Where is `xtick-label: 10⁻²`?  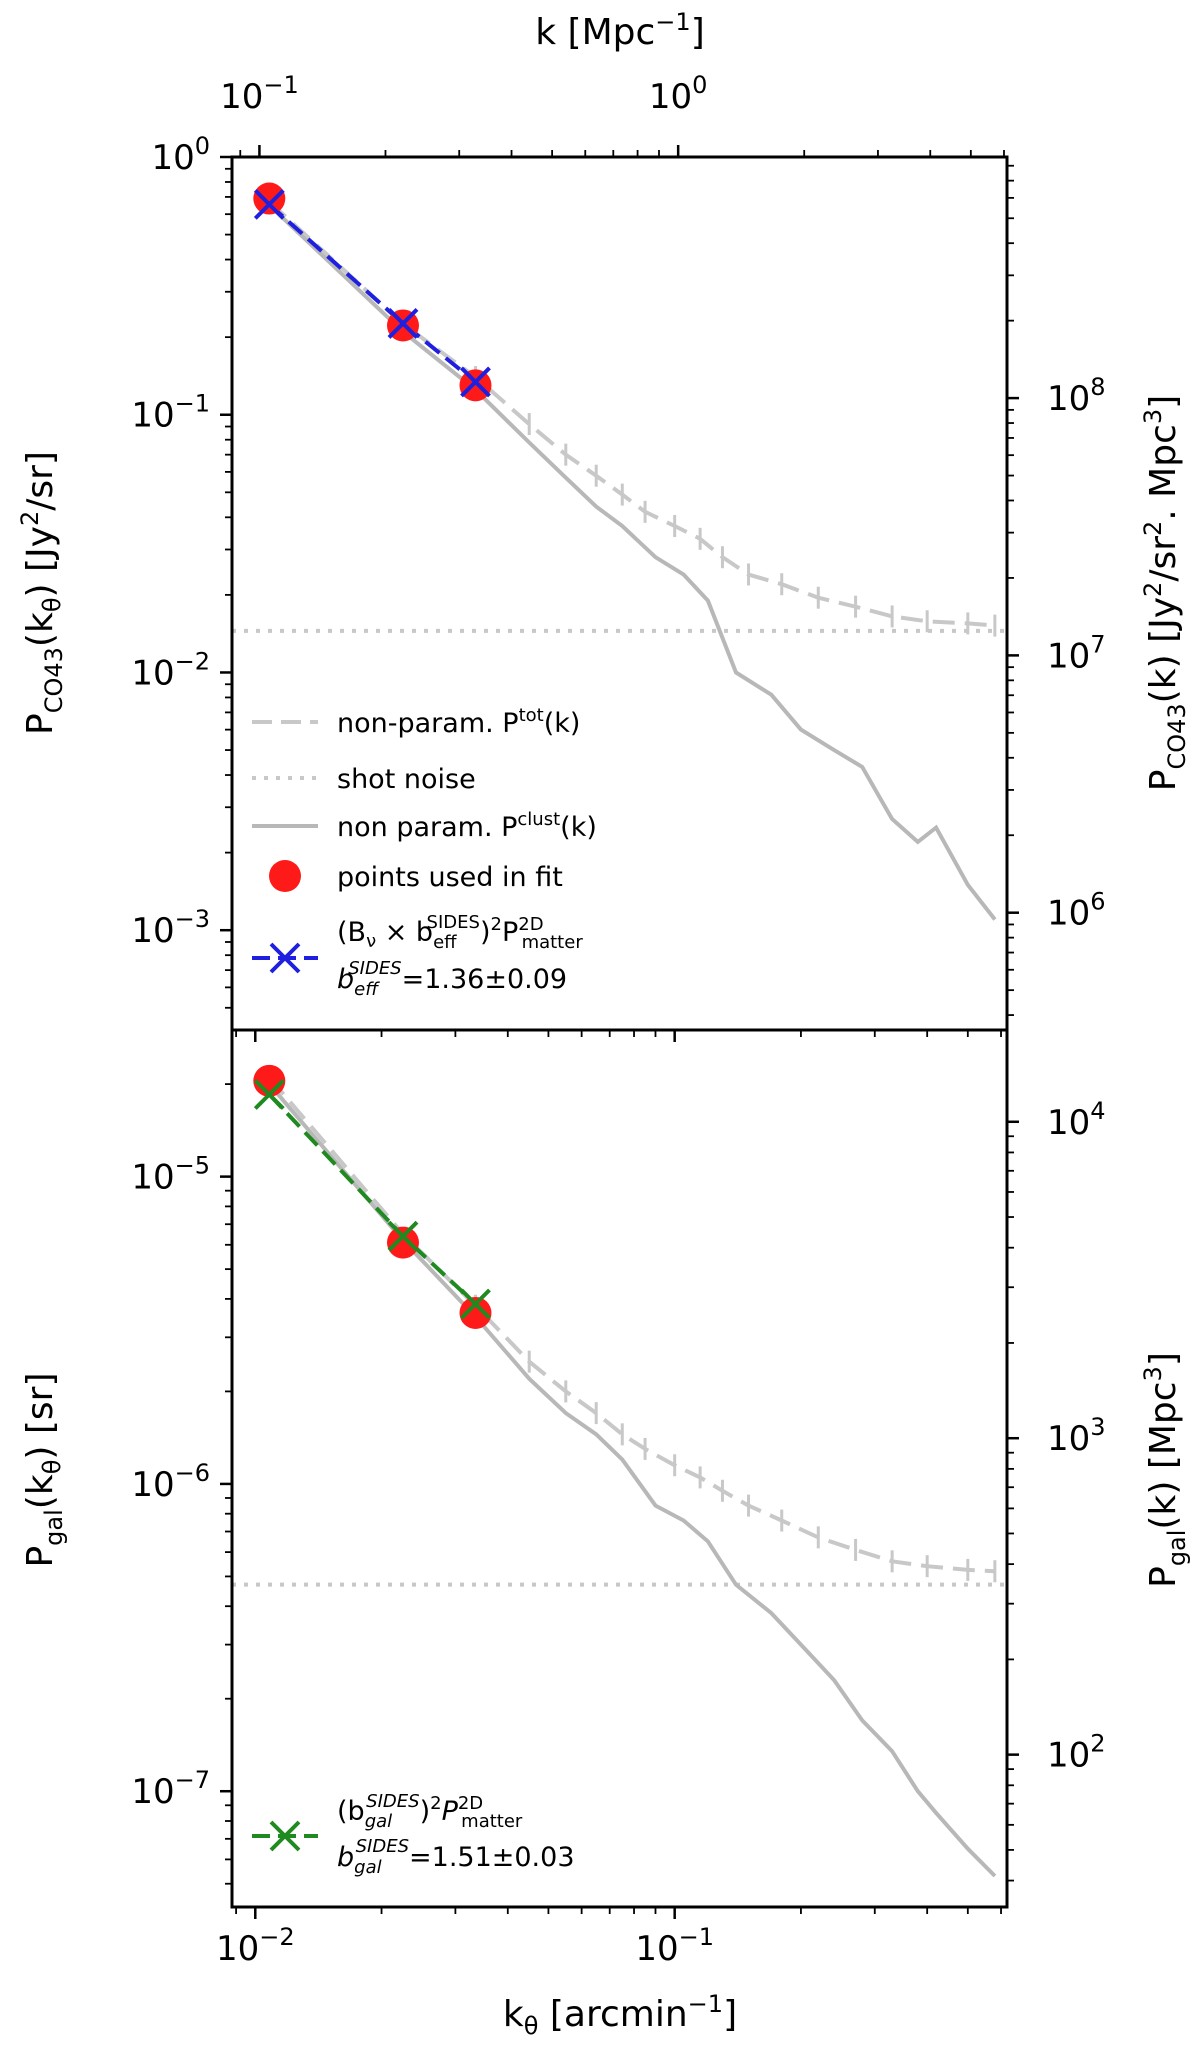 xtick-label: 10⁻² is located at coordinates (255, 1946).